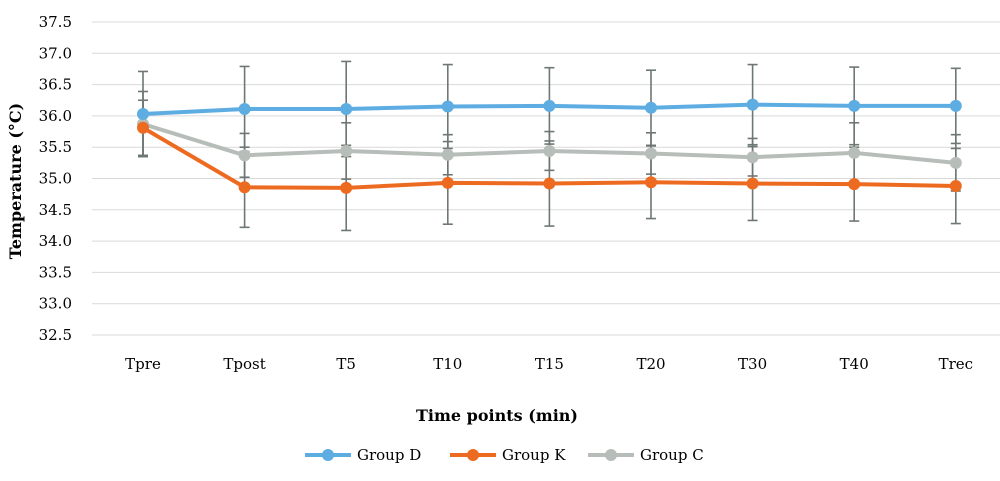  I want to click on x-axis-title: Time points (min), so click(497, 415).